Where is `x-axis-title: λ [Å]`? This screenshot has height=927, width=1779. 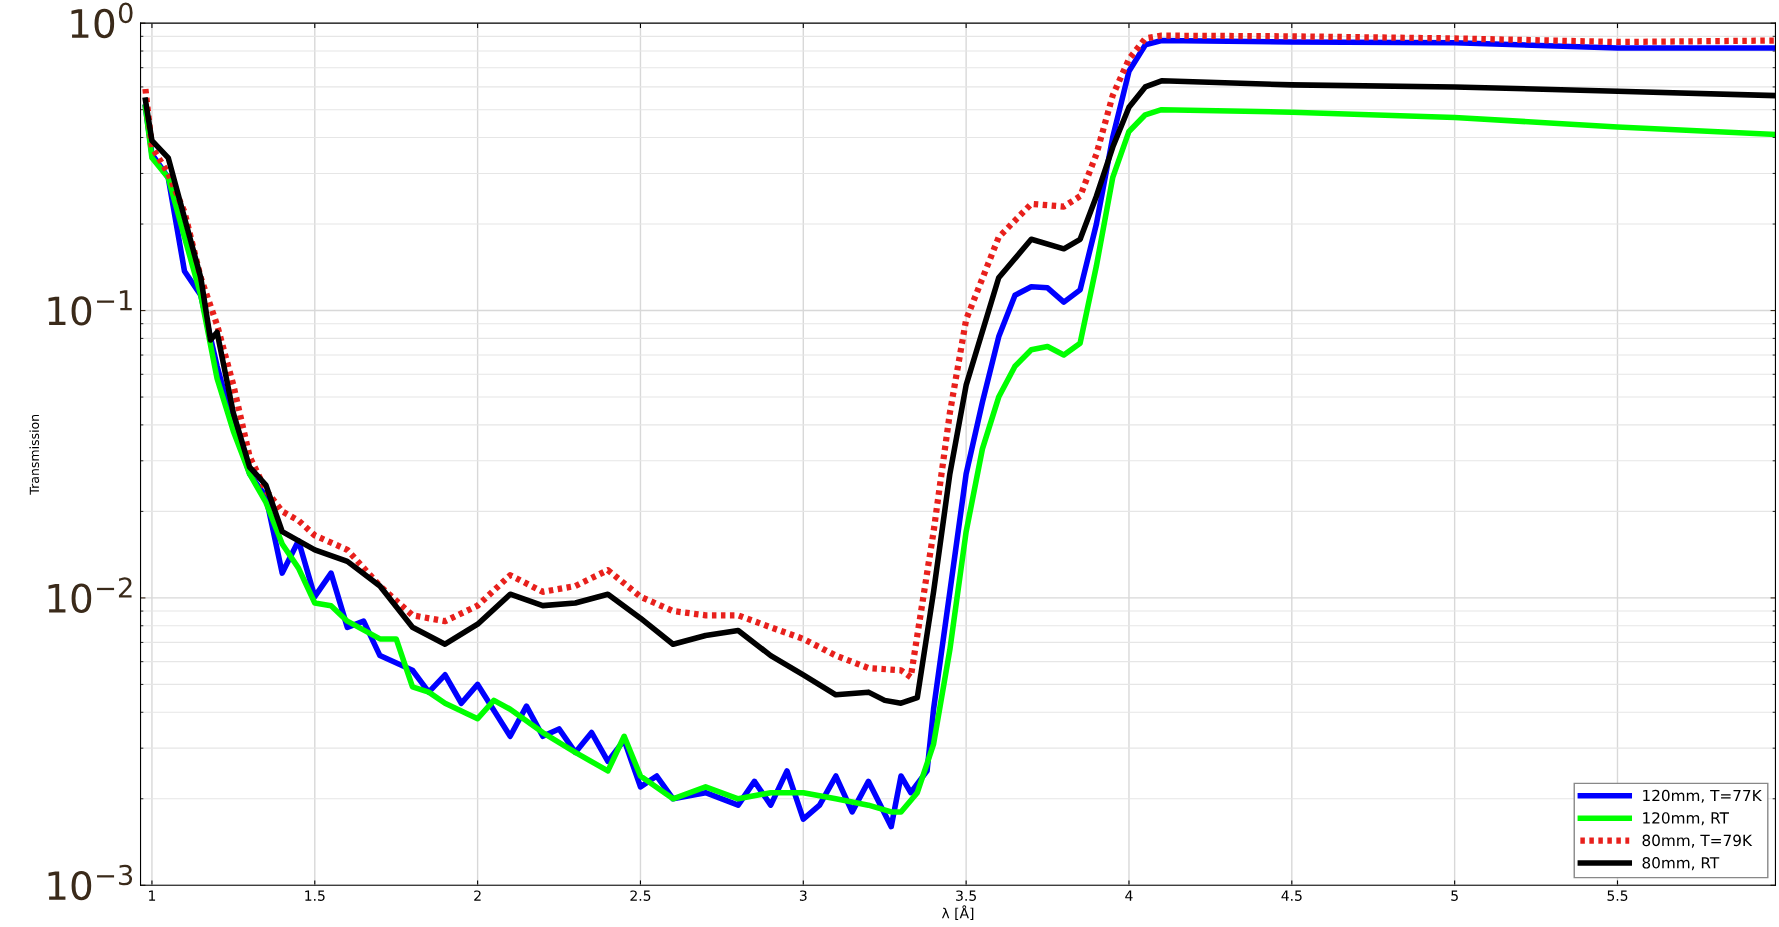
x-axis-title: λ [Å] is located at coordinates (957, 913).